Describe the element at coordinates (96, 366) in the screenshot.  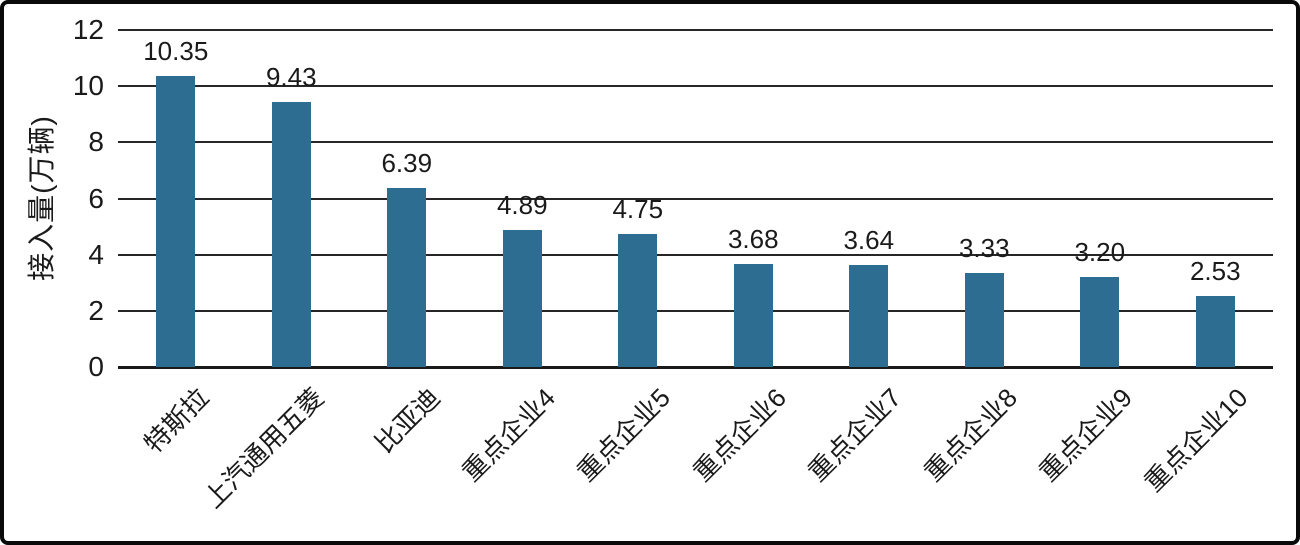
I see `y-tick-label: 0` at that location.